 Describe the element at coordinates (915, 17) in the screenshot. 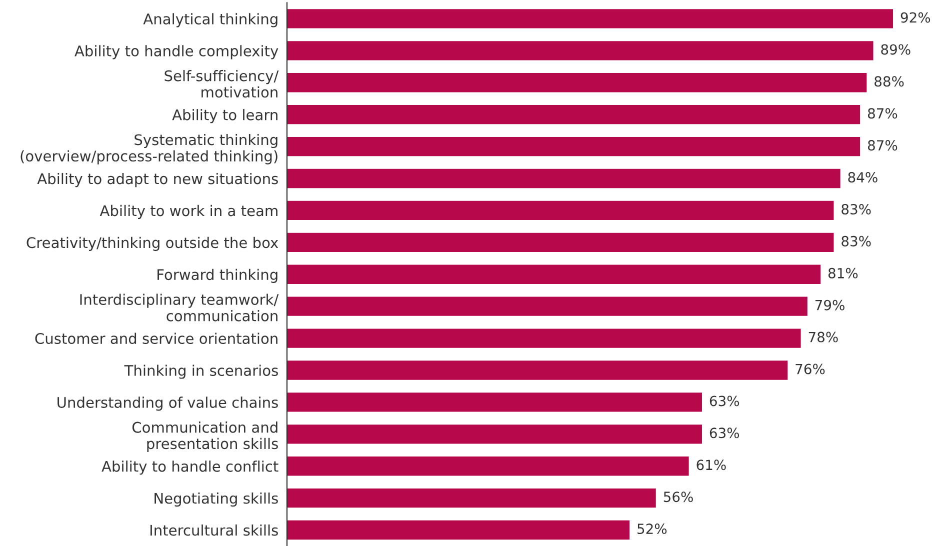

I see `data-label: 92%` at that location.